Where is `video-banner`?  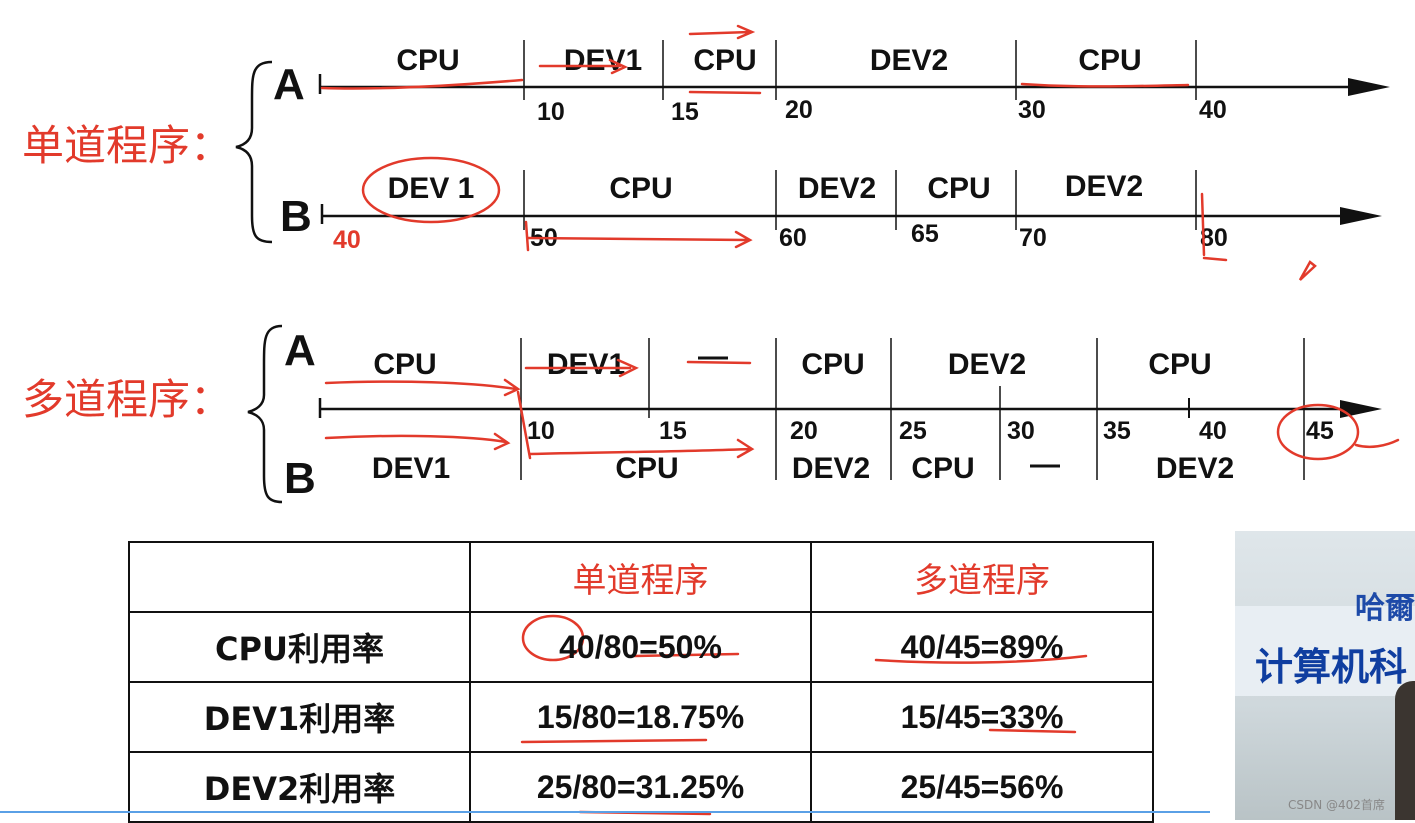 video-banner is located at coordinates (1325, 651).